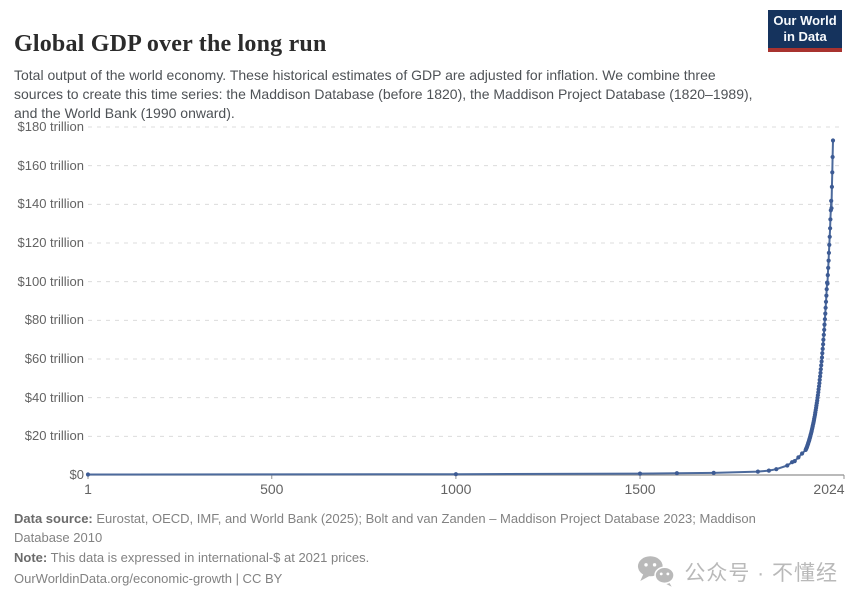 Image resolution: width=850 pixels, height=600 pixels. I want to click on page-title: Global GDP over the long run, so click(170, 44).